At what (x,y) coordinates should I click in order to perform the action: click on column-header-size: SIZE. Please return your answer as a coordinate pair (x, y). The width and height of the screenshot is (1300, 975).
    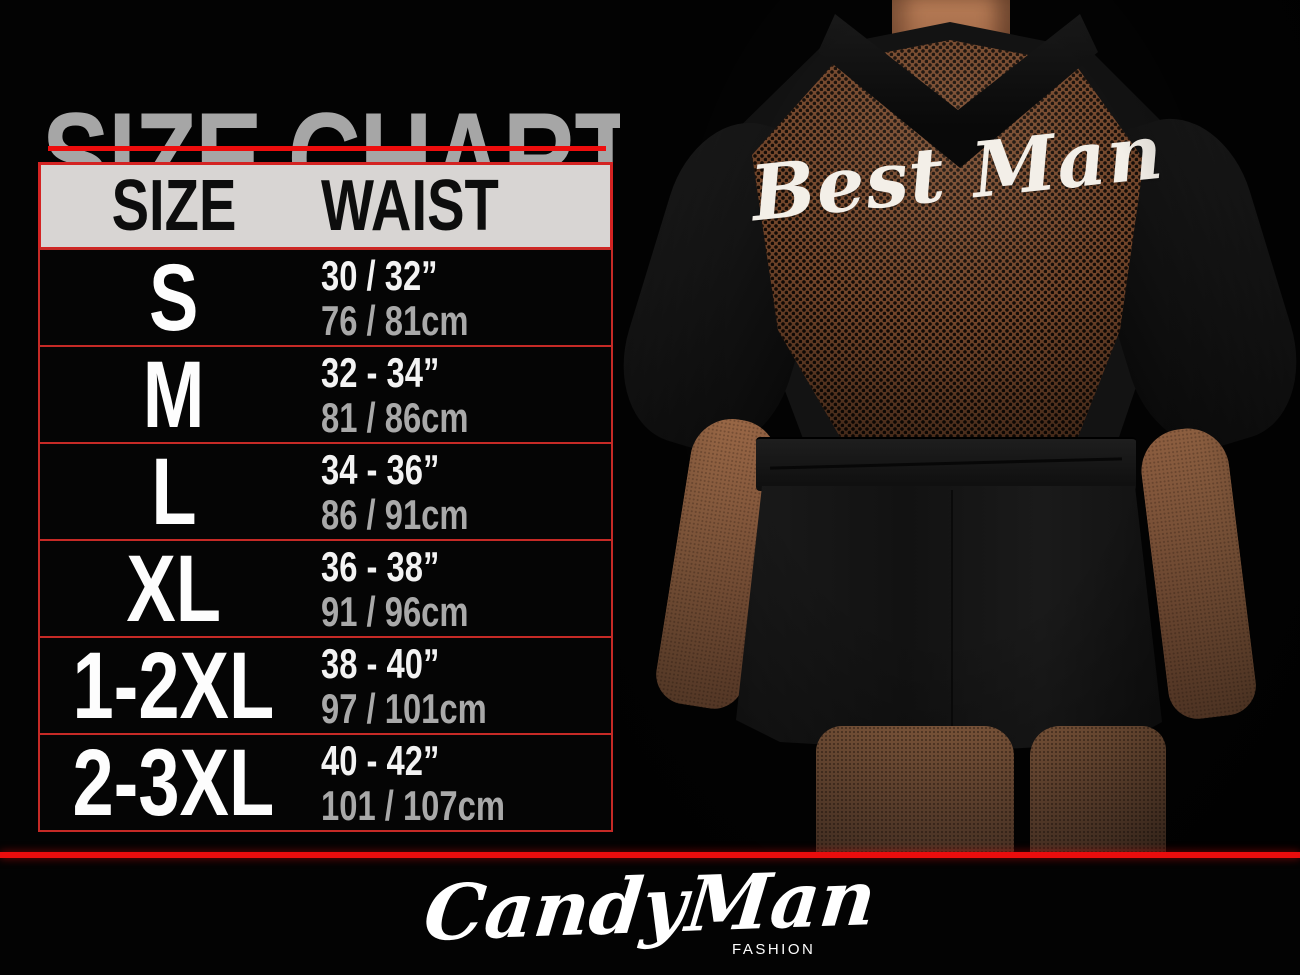
    Looking at the image, I should click on (174, 206).